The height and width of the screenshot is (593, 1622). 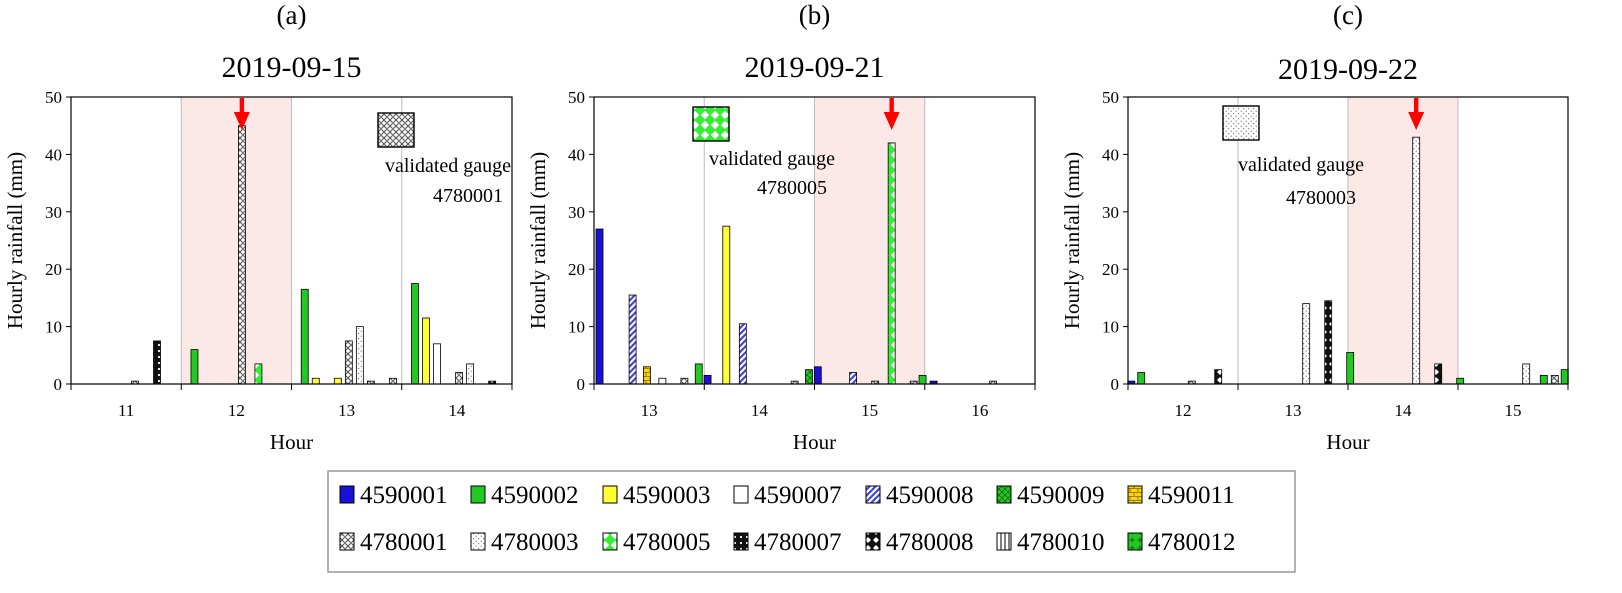 I want to click on panel-label: (a), so click(x=292, y=15).